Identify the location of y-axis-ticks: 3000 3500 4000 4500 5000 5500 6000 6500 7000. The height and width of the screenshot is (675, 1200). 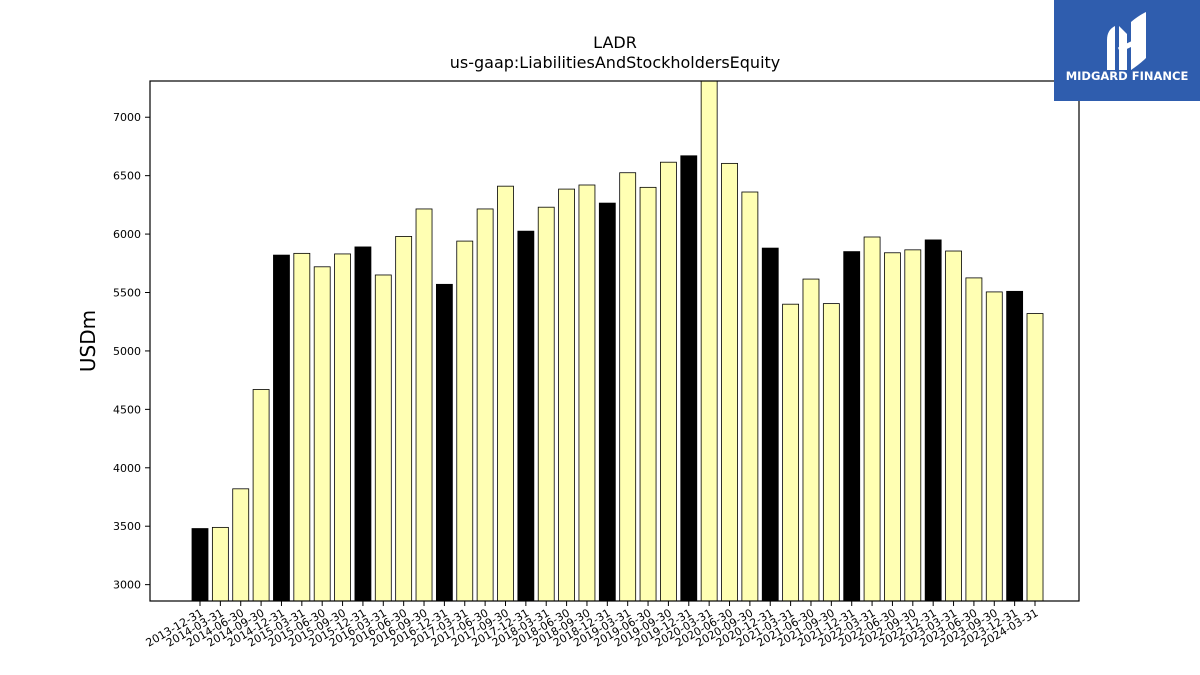
(131, 351).